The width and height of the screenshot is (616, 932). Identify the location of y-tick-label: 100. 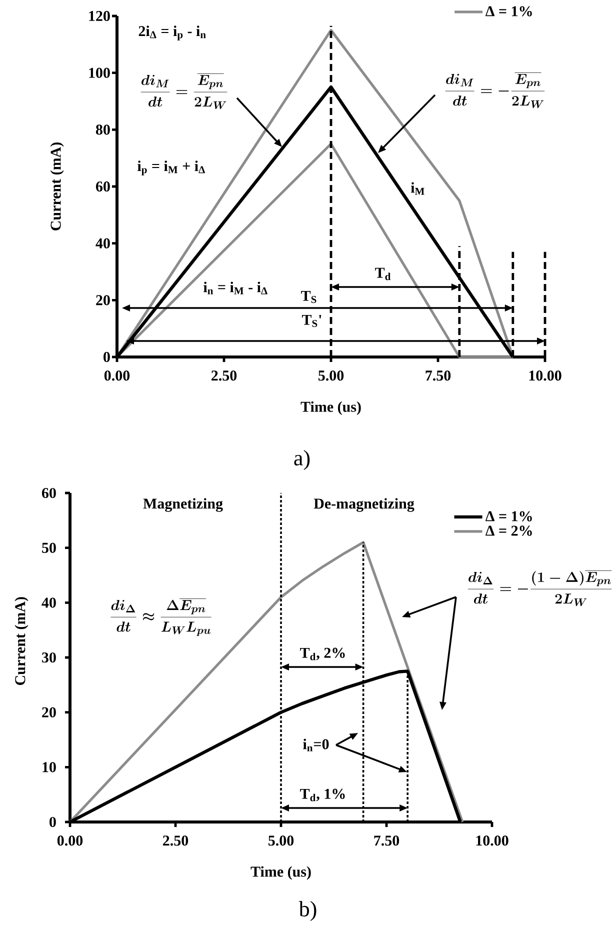
(99, 73).